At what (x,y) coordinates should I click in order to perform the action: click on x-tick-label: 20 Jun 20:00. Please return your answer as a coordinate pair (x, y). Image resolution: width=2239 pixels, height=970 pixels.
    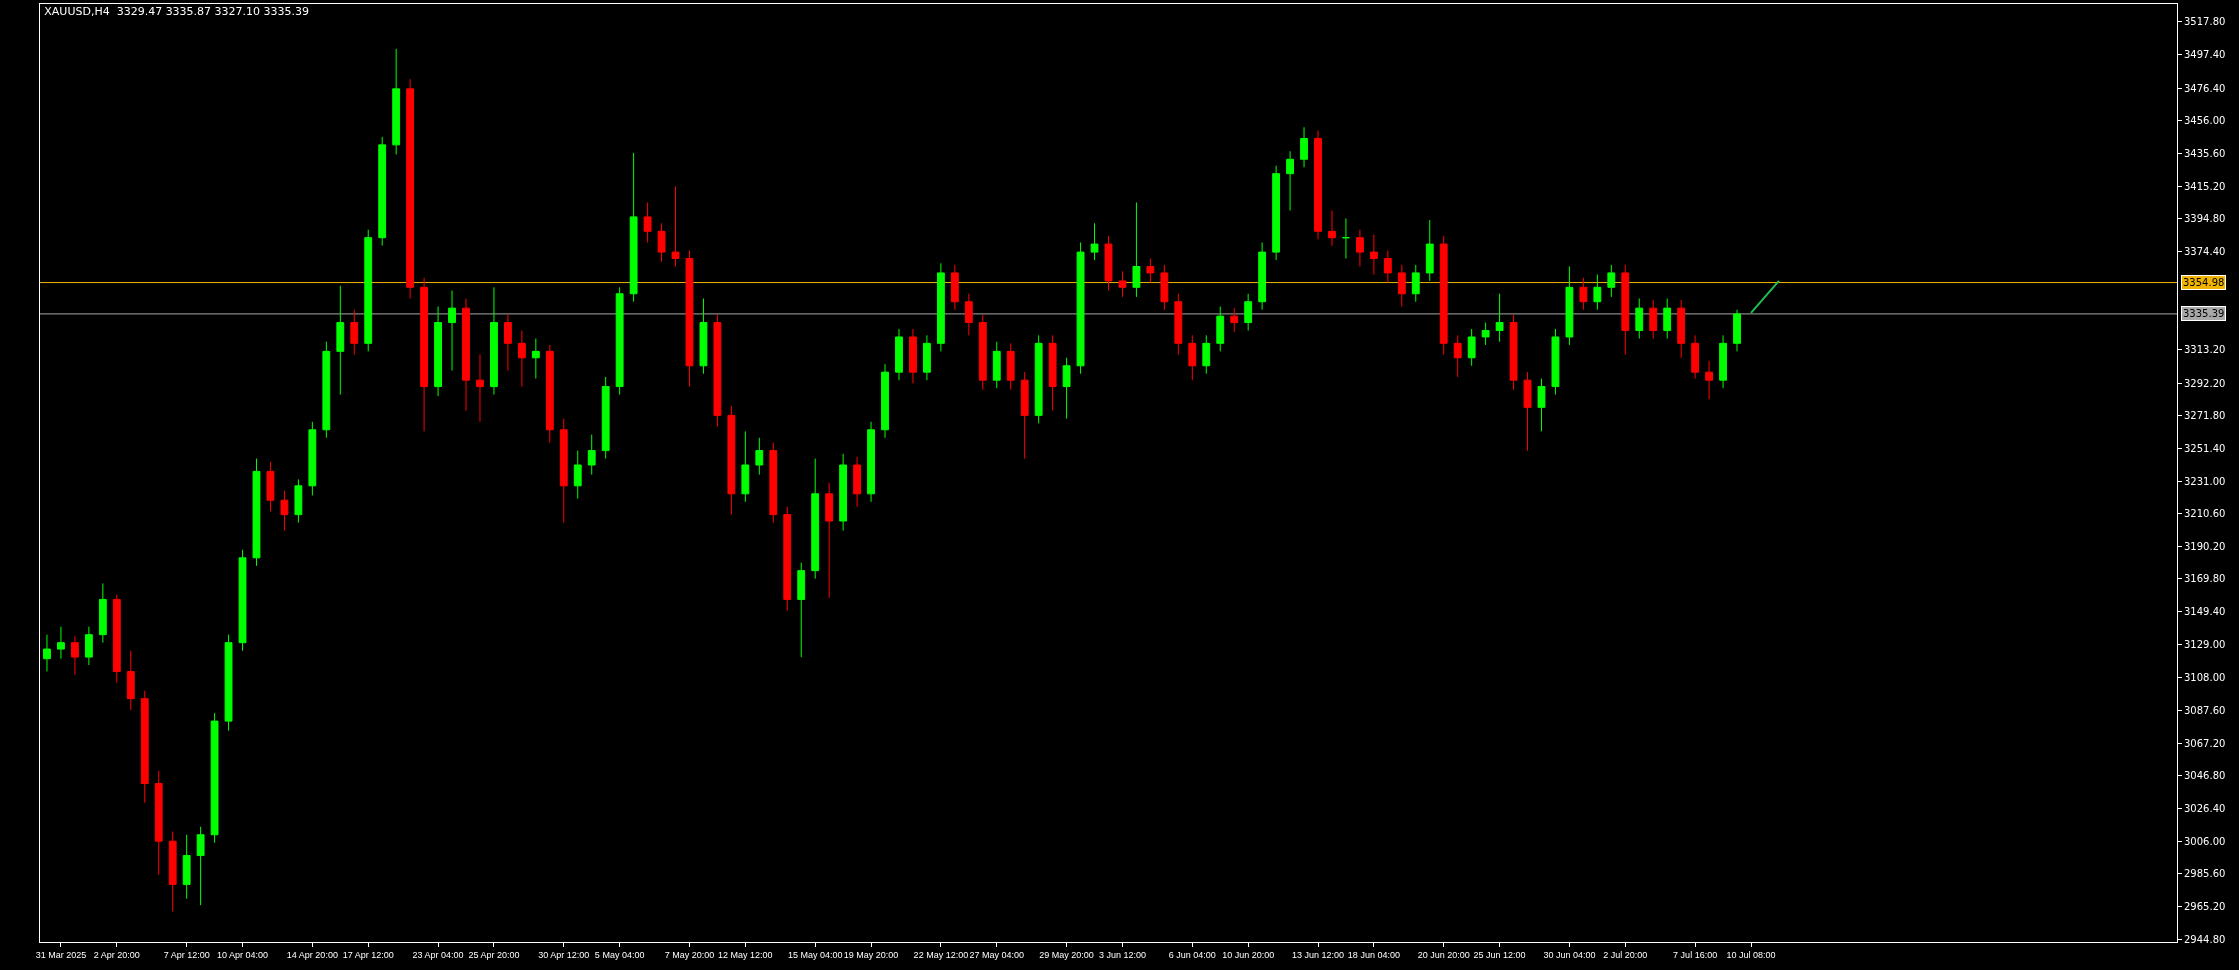
    Looking at the image, I should click on (1443, 954).